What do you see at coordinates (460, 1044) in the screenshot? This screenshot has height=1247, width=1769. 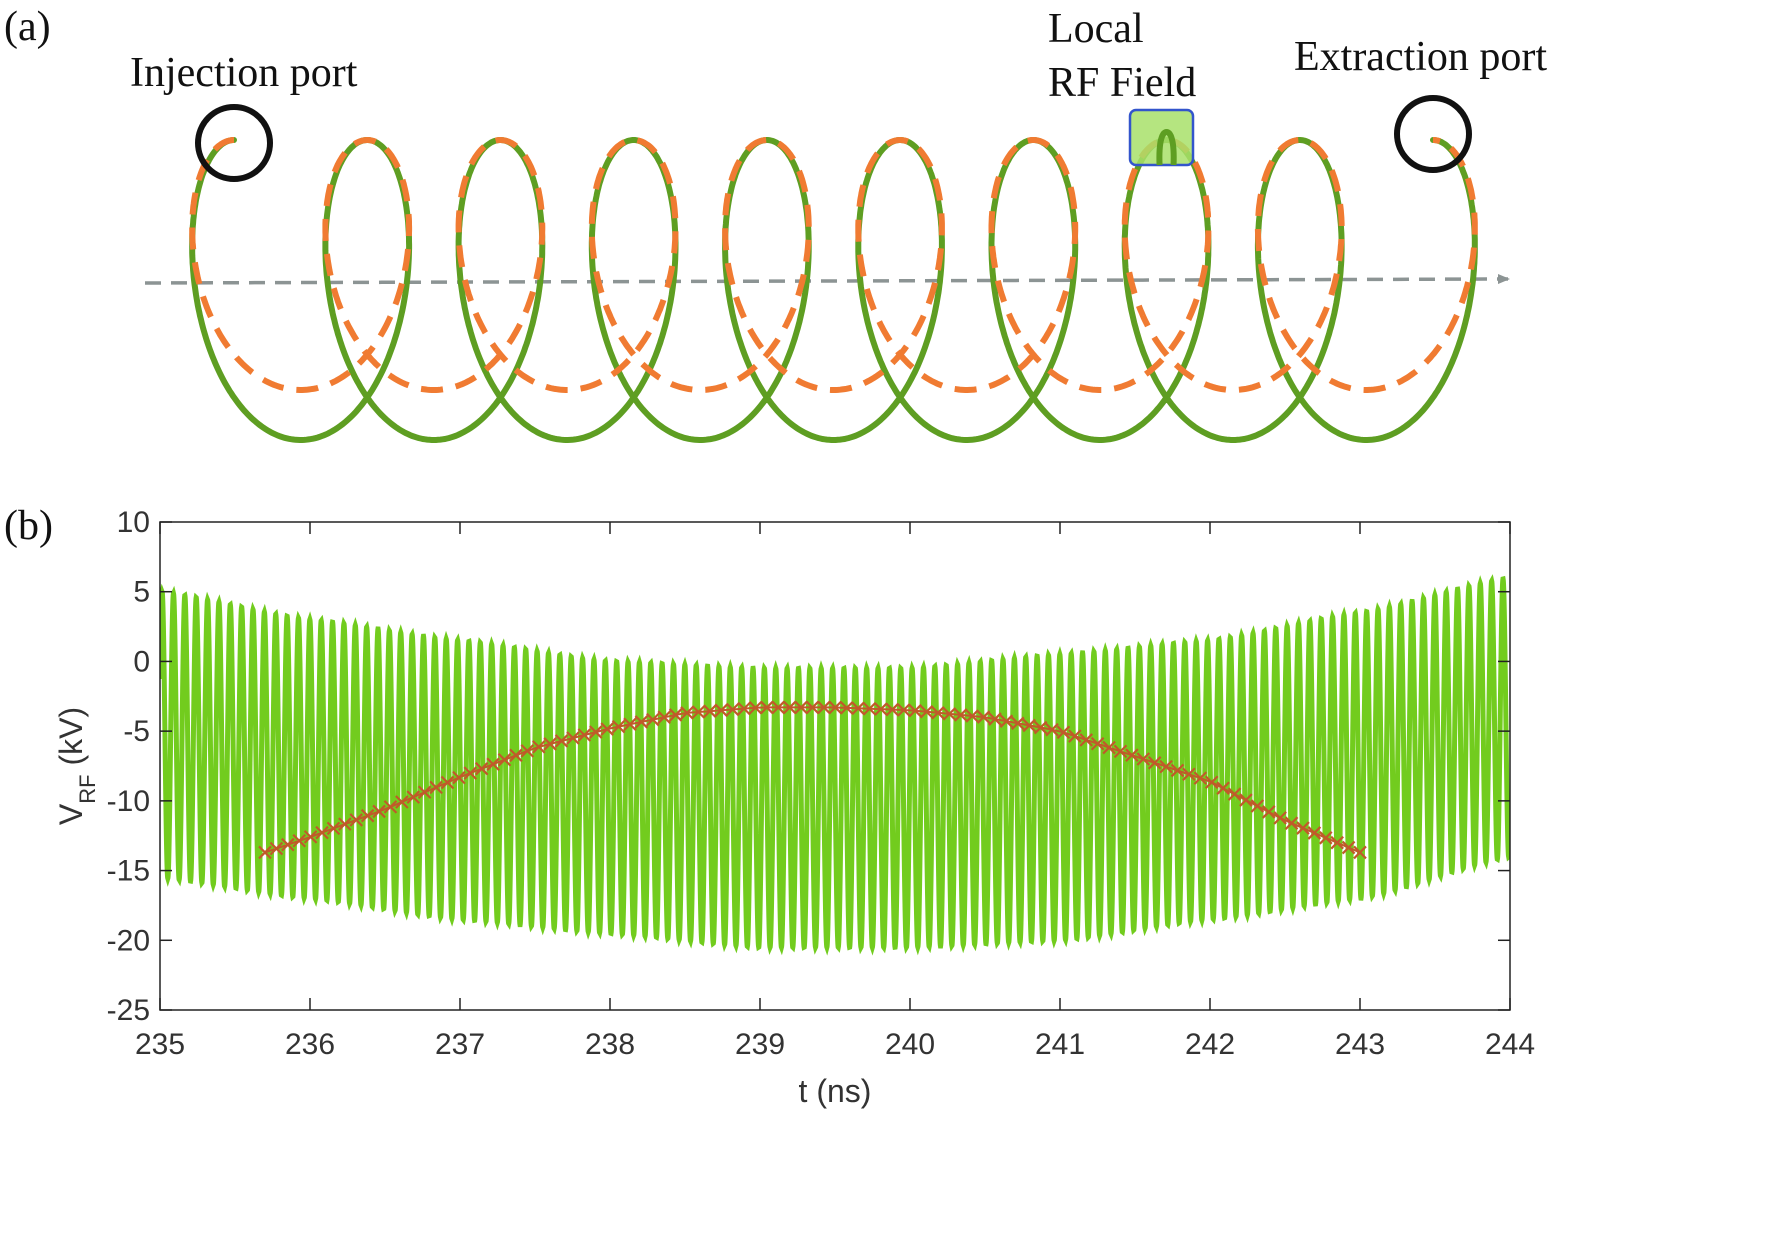 I see `x-tick-label: 237` at bounding box center [460, 1044].